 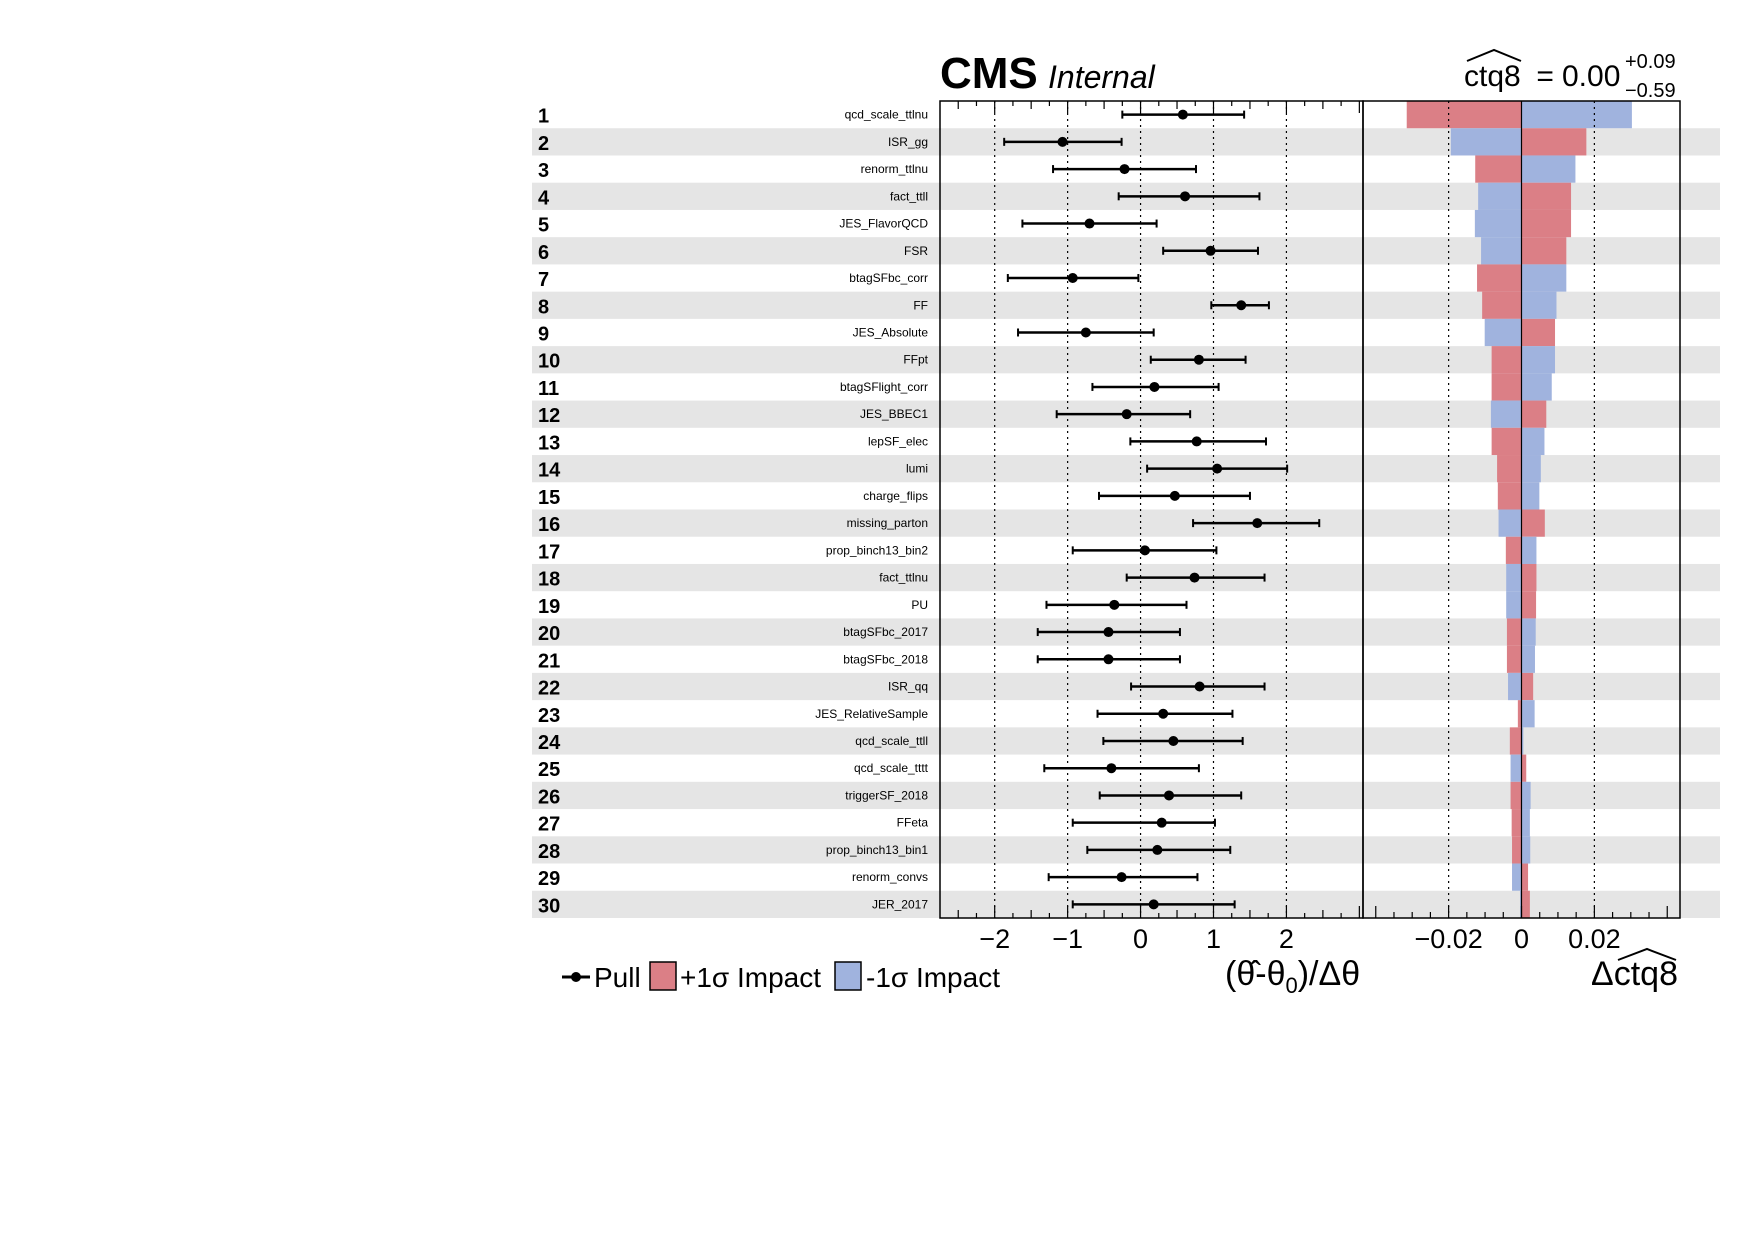 I want to click on impact-bars, so click(x=1519, y=509).